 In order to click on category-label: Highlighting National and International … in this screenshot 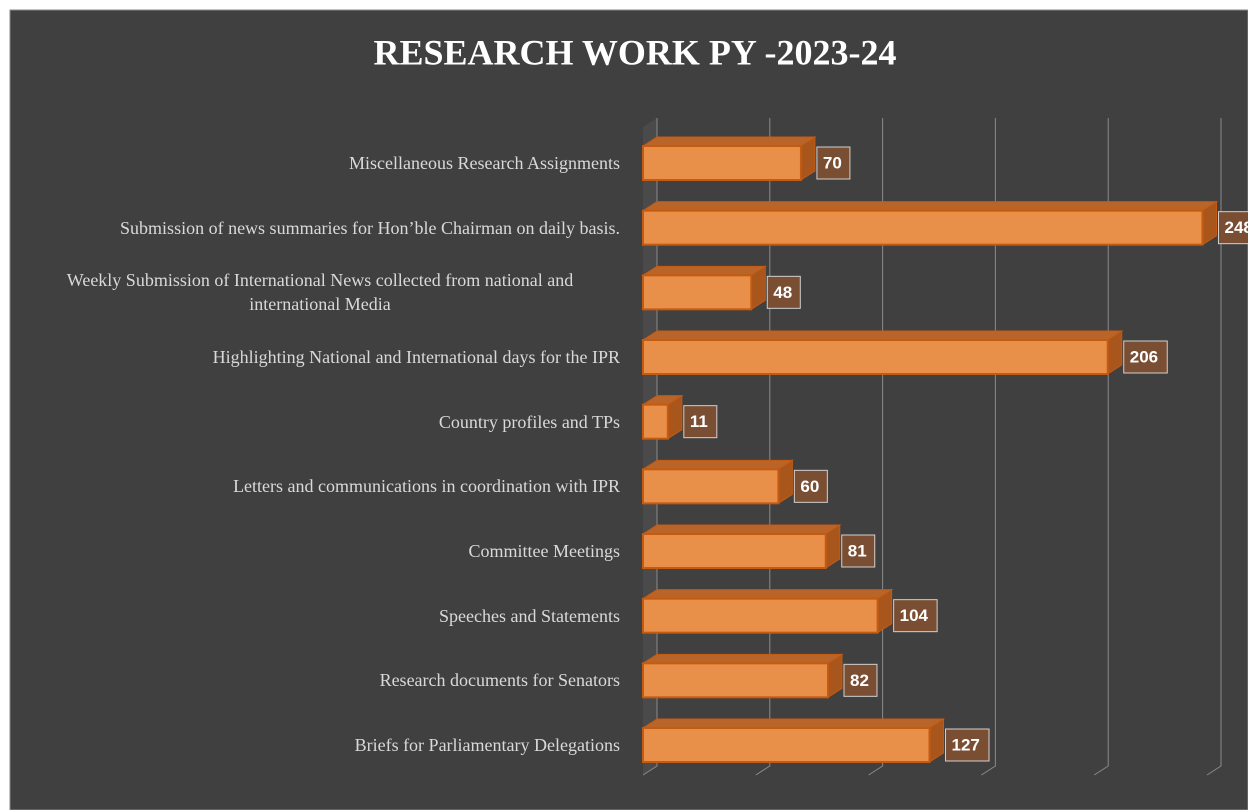, I will do `click(416, 357)`.